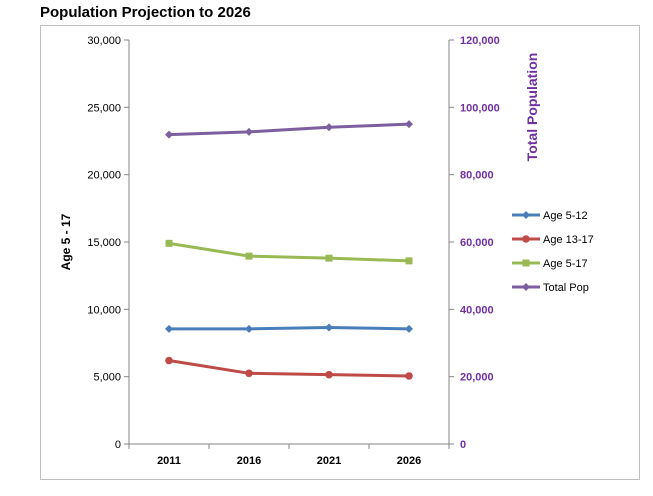 This screenshot has height=496, width=653. I want to click on series-line-total-pop, so click(289, 129).